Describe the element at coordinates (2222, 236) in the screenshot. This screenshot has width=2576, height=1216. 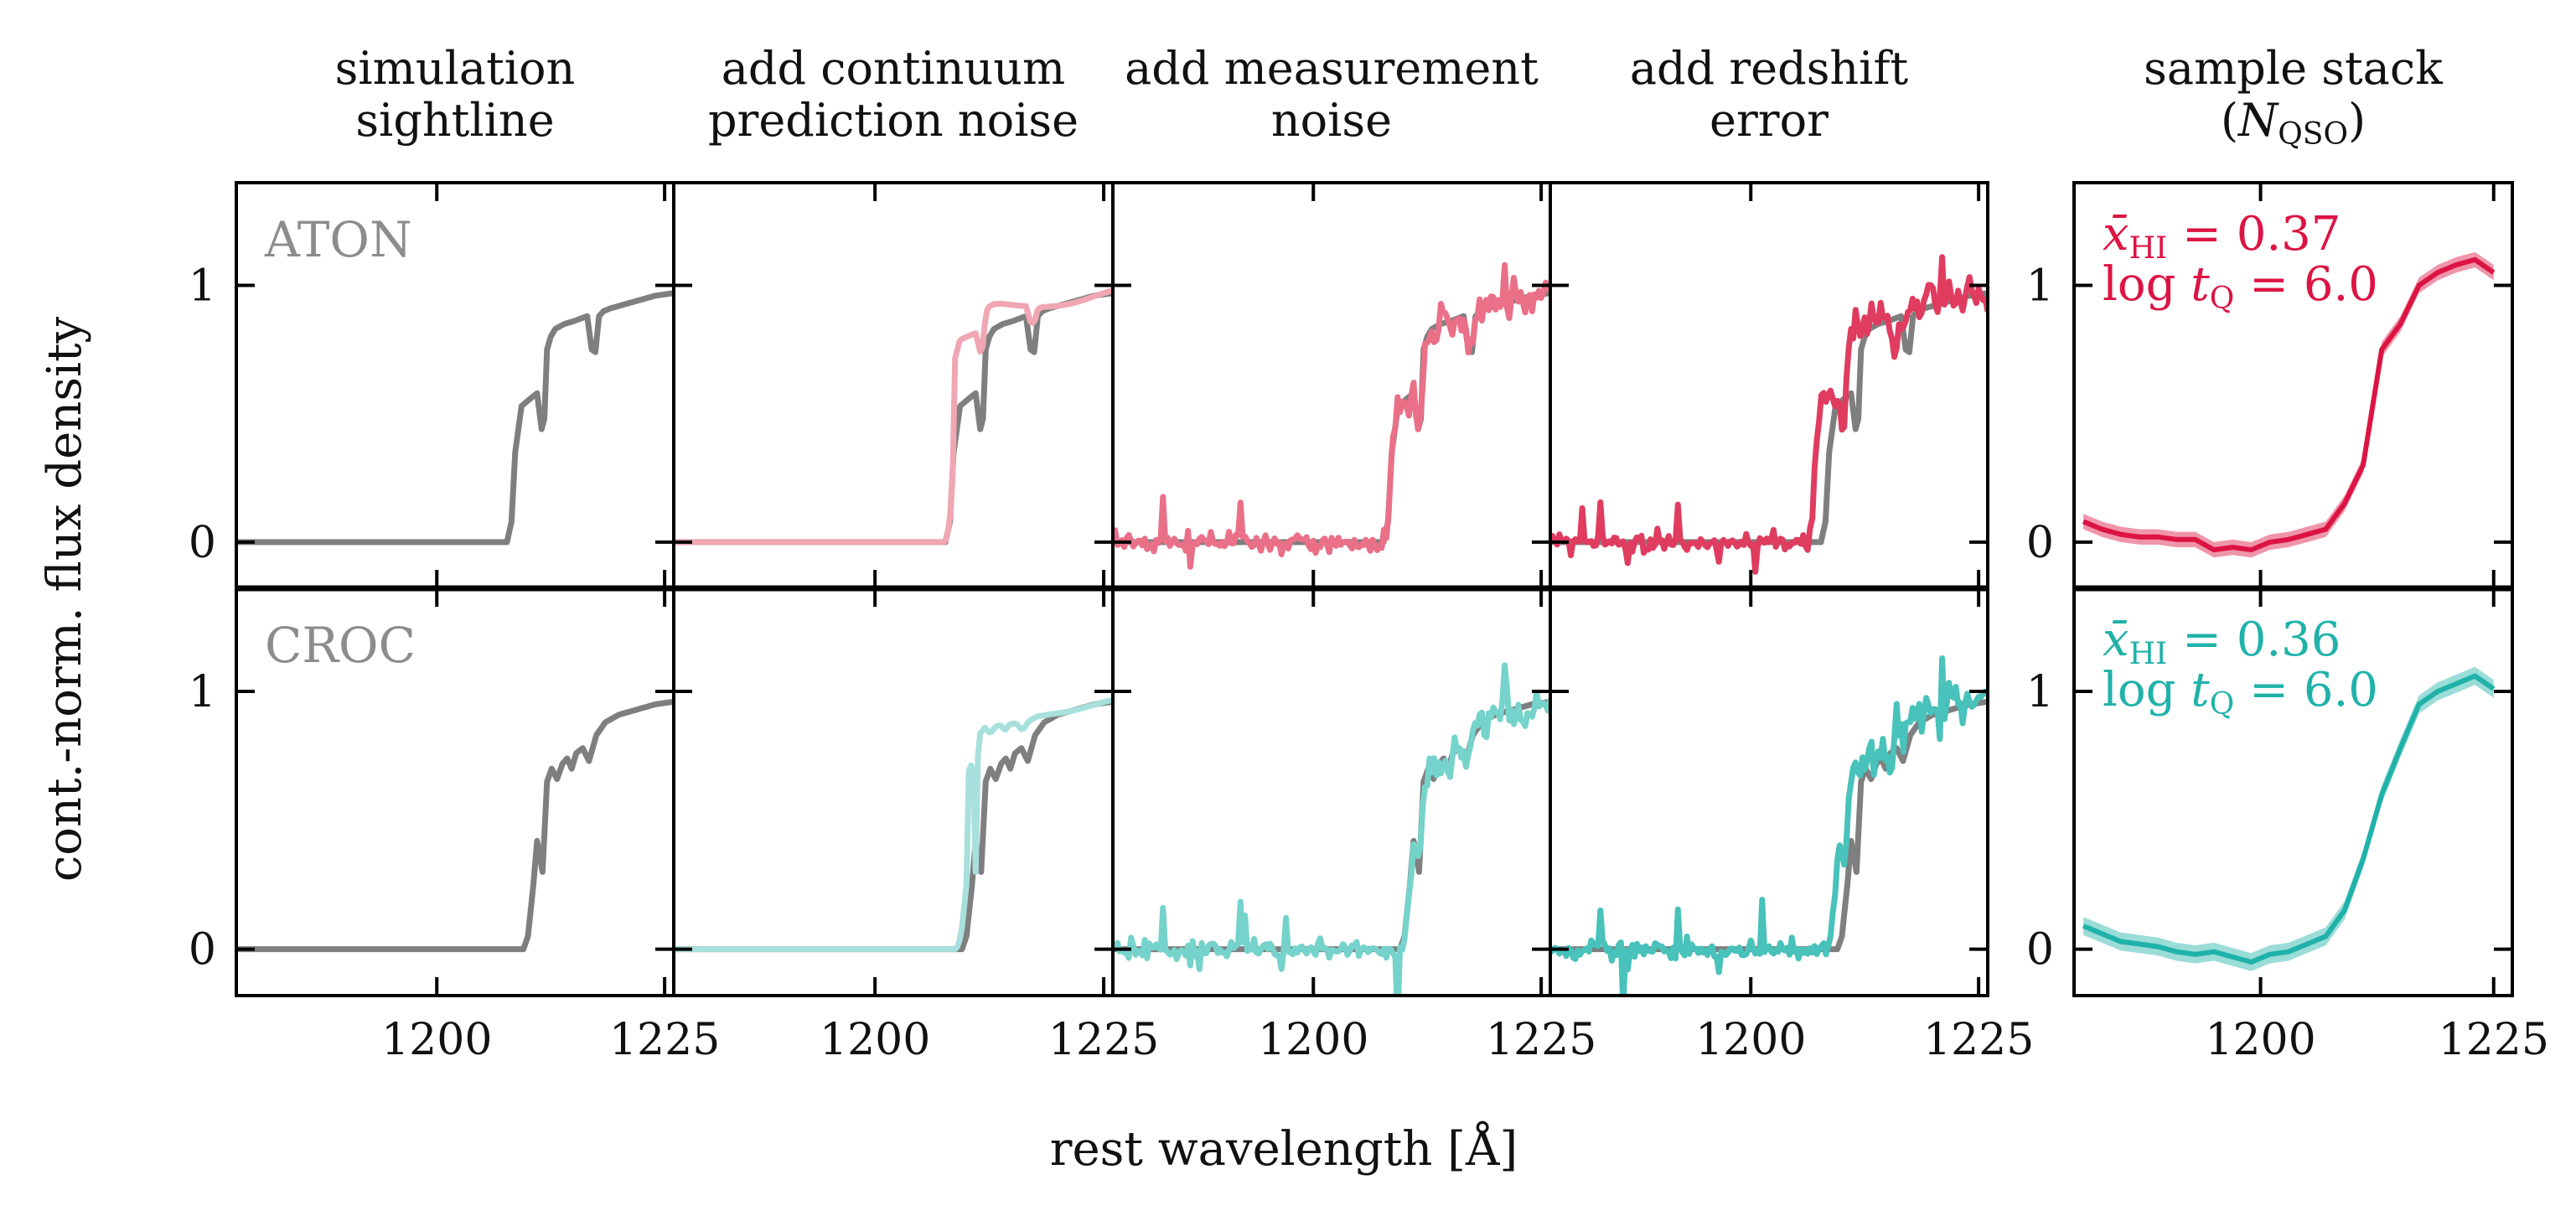
I see `stack-annotation-line-0: x̄HI = 0.37` at that location.